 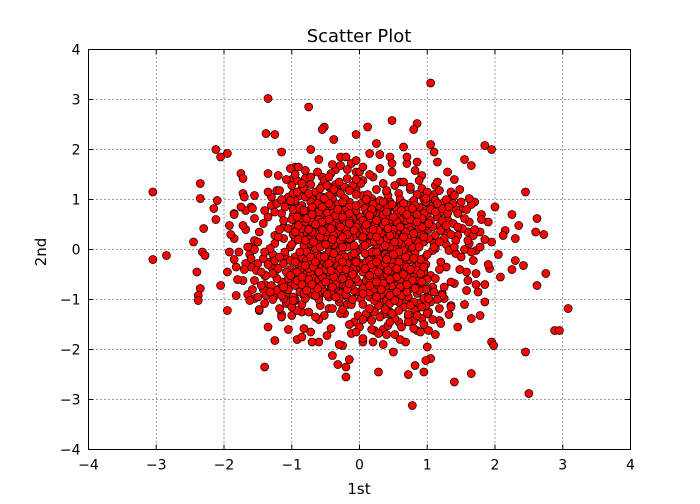 I want to click on y-tick-label: −1, so click(x=70, y=301).